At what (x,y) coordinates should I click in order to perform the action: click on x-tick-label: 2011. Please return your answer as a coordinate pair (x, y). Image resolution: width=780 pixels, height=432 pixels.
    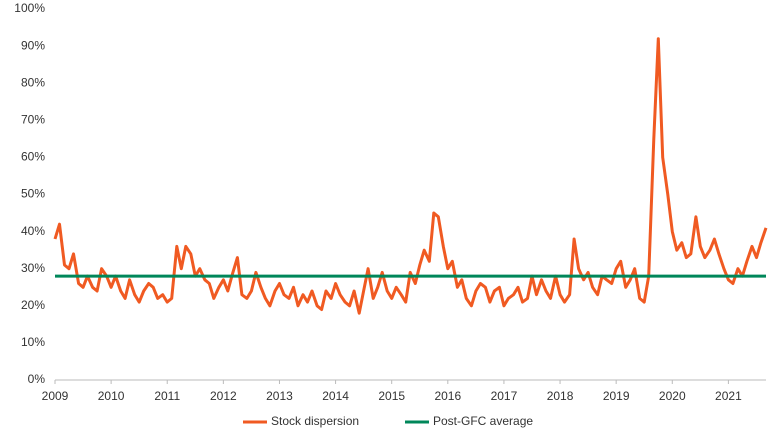
    Looking at the image, I should click on (167, 396).